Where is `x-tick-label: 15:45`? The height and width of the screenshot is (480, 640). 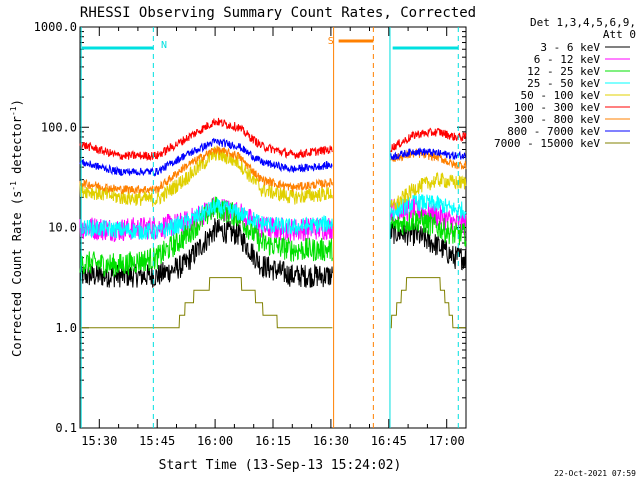
x-tick-label: 15:45 is located at coordinates (157, 441).